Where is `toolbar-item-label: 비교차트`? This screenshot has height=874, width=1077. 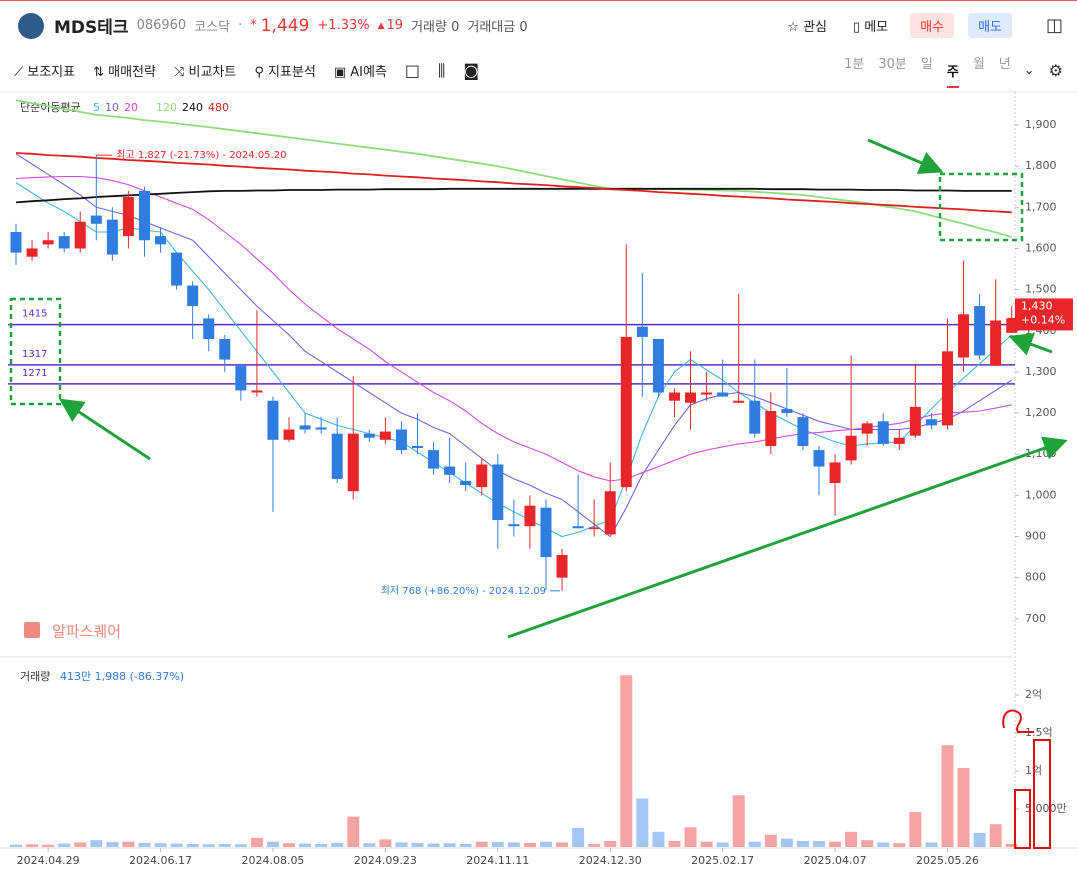
toolbar-item-label: 비교차트 is located at coordinates (212, 72).